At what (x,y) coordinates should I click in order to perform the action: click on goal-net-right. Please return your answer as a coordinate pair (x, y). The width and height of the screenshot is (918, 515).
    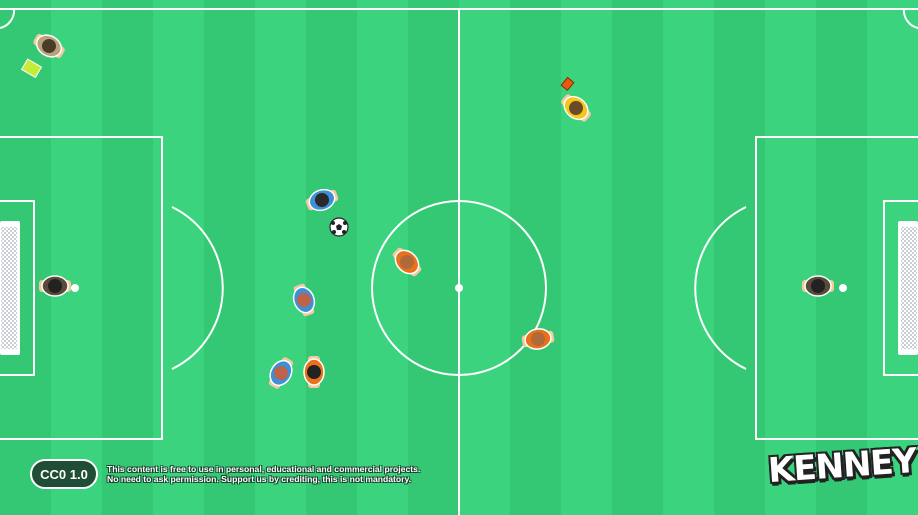
    Looking at the image, I should click on (909, 288).